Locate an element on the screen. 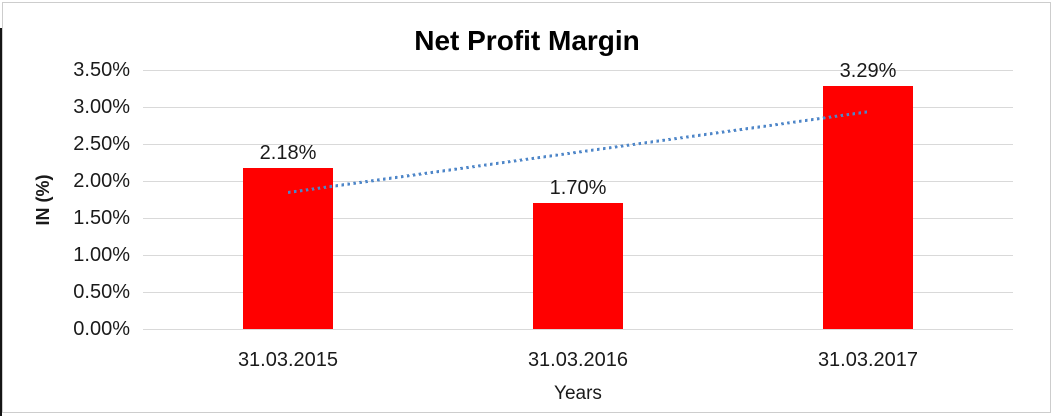 This screenshot has height=416, width=1054. y-tick-label: 1.00% is located at coordinates (101, 255).